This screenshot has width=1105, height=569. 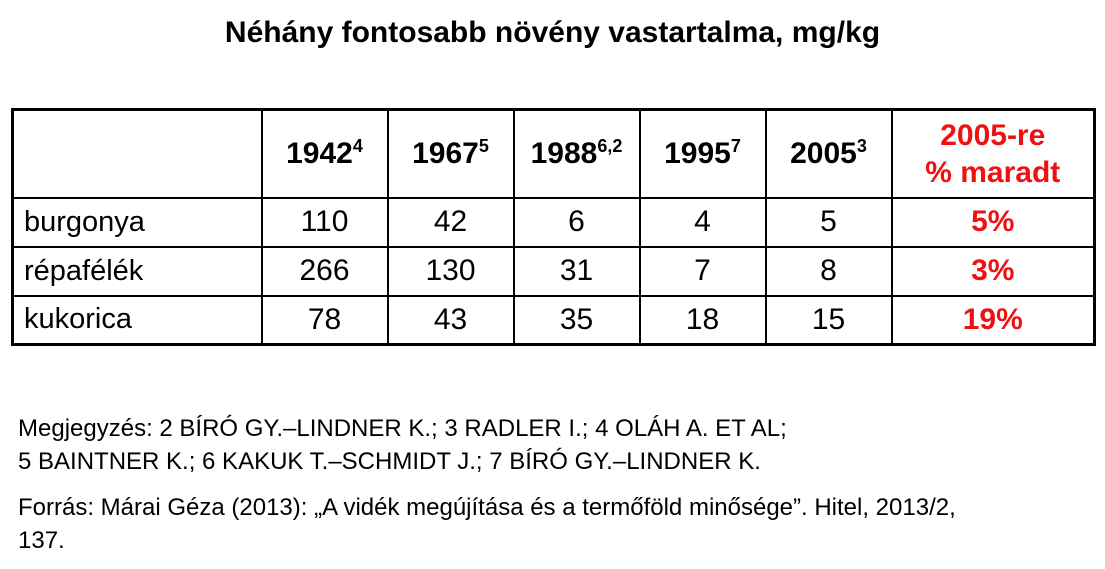 I want to click on value-cell: 18, so click(x=702, y=320).